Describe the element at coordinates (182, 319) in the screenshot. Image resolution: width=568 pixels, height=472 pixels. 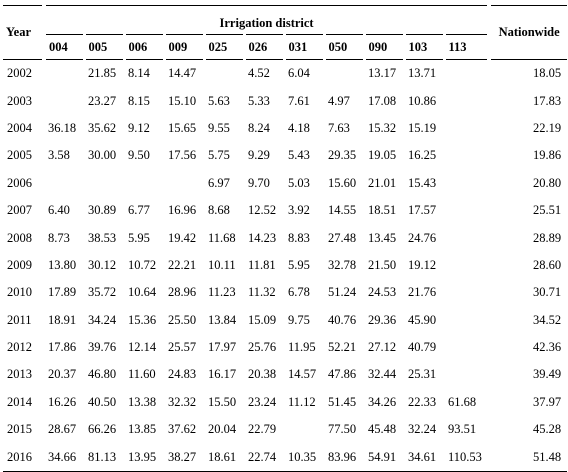
I see `value-cell: 25.50` at that location.